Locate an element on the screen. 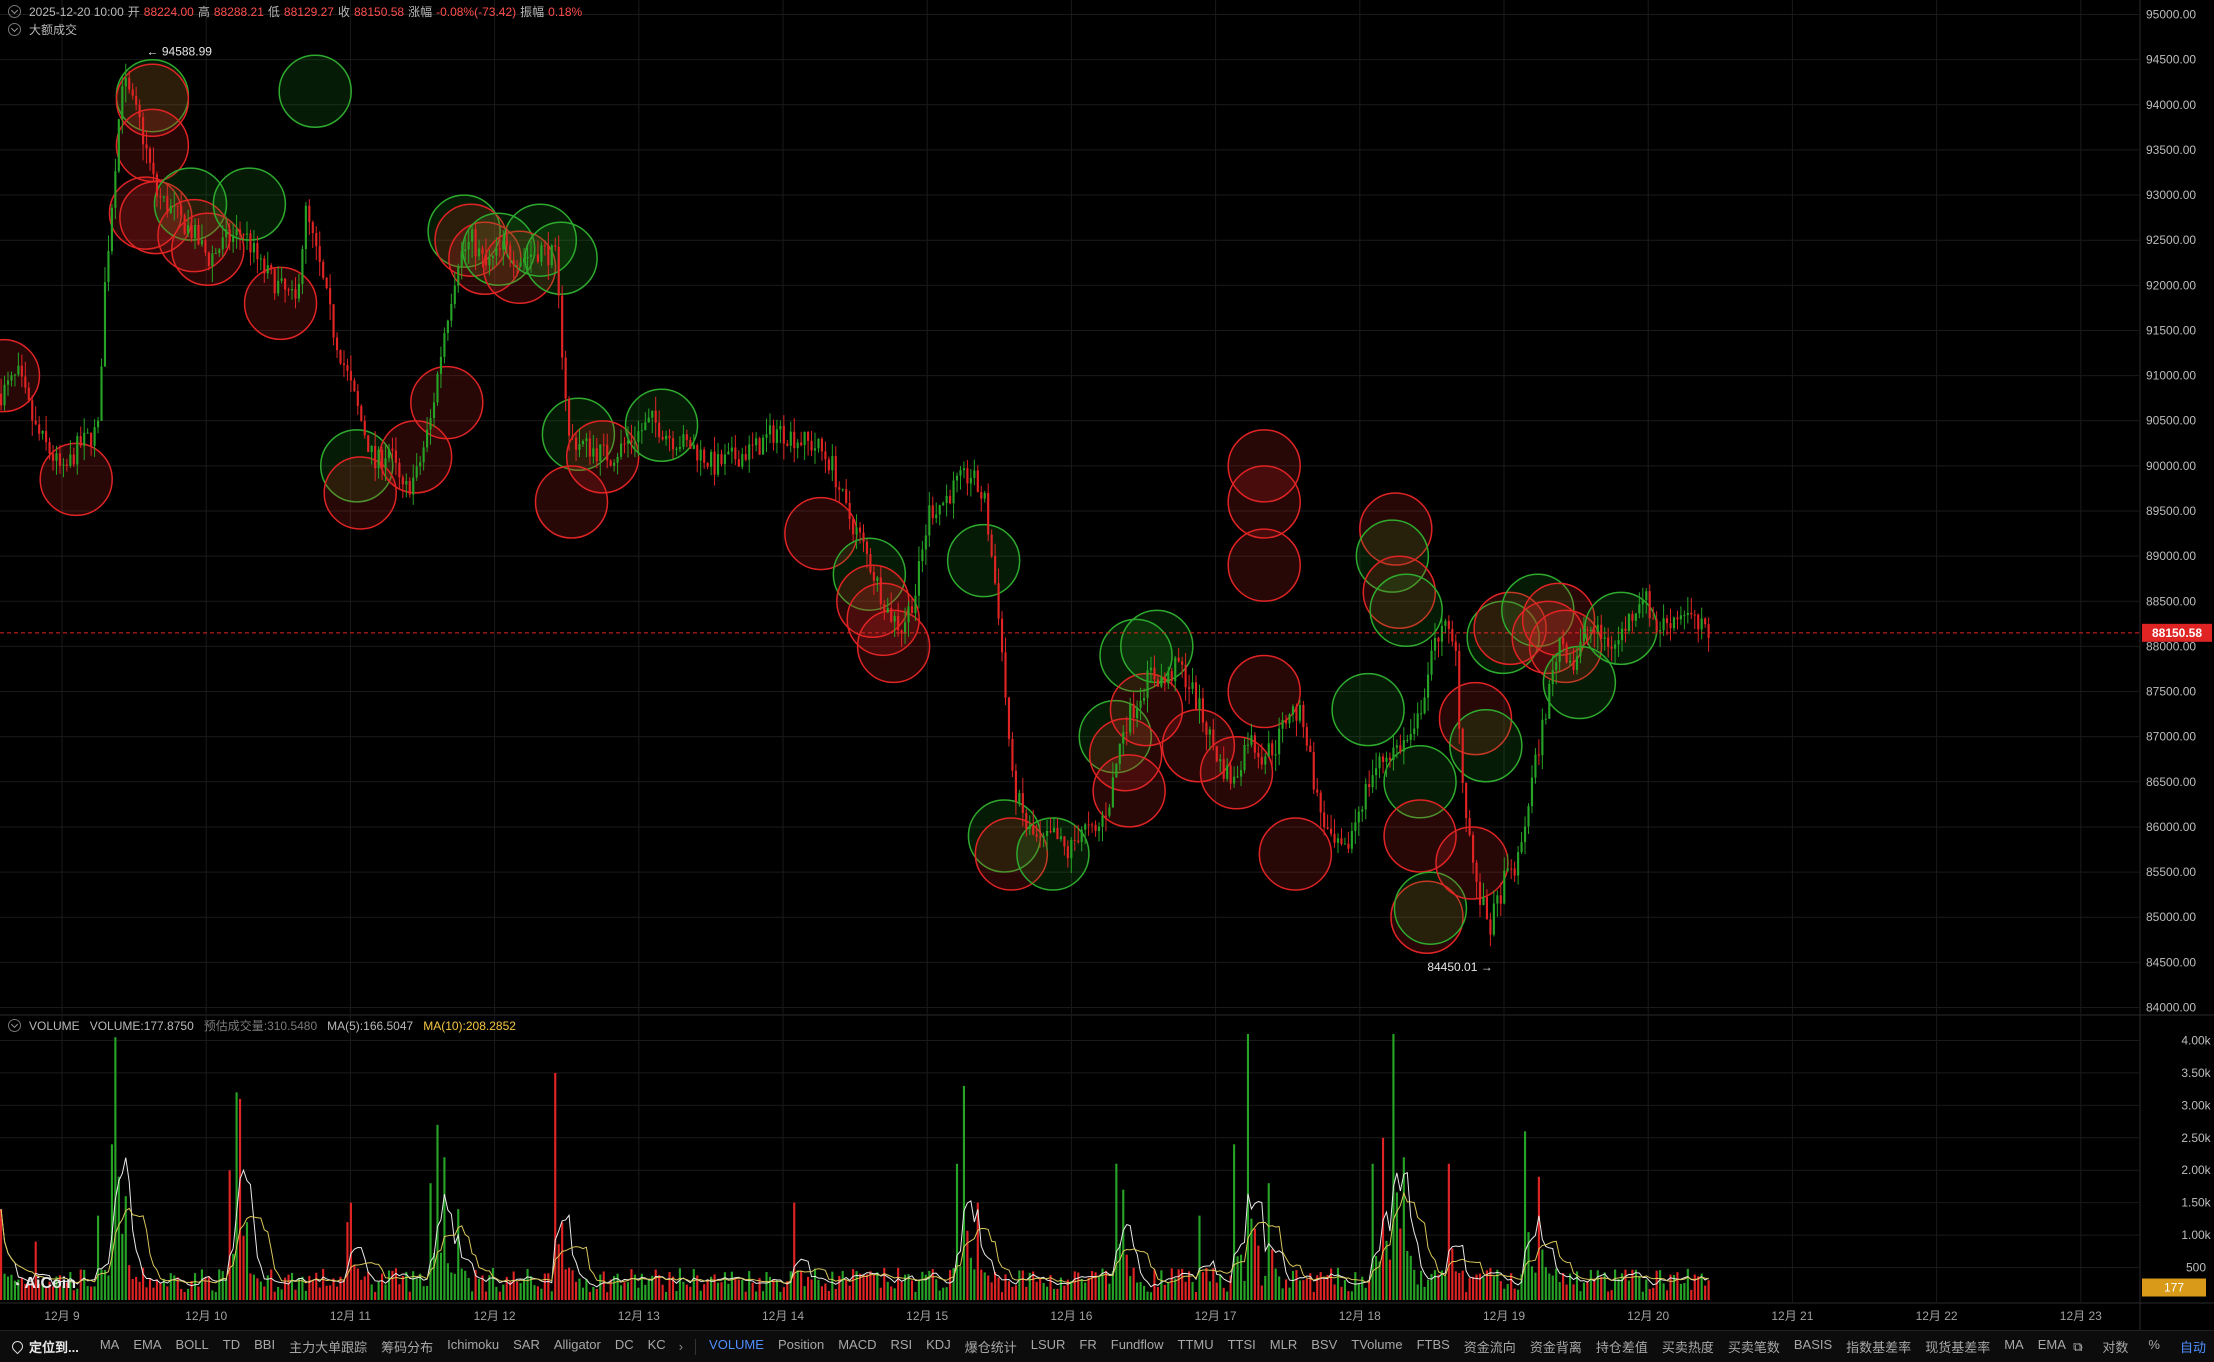  sub-indicator-14: FTBS is located at coordinates (1433, 1344).